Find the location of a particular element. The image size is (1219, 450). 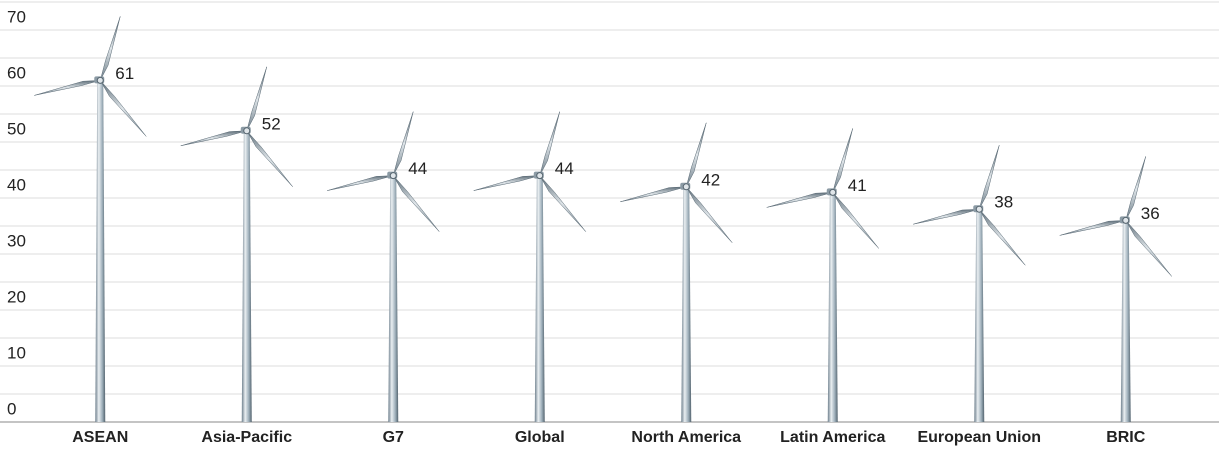

y-tick-label: 70 is located at coordinates (16, 16).